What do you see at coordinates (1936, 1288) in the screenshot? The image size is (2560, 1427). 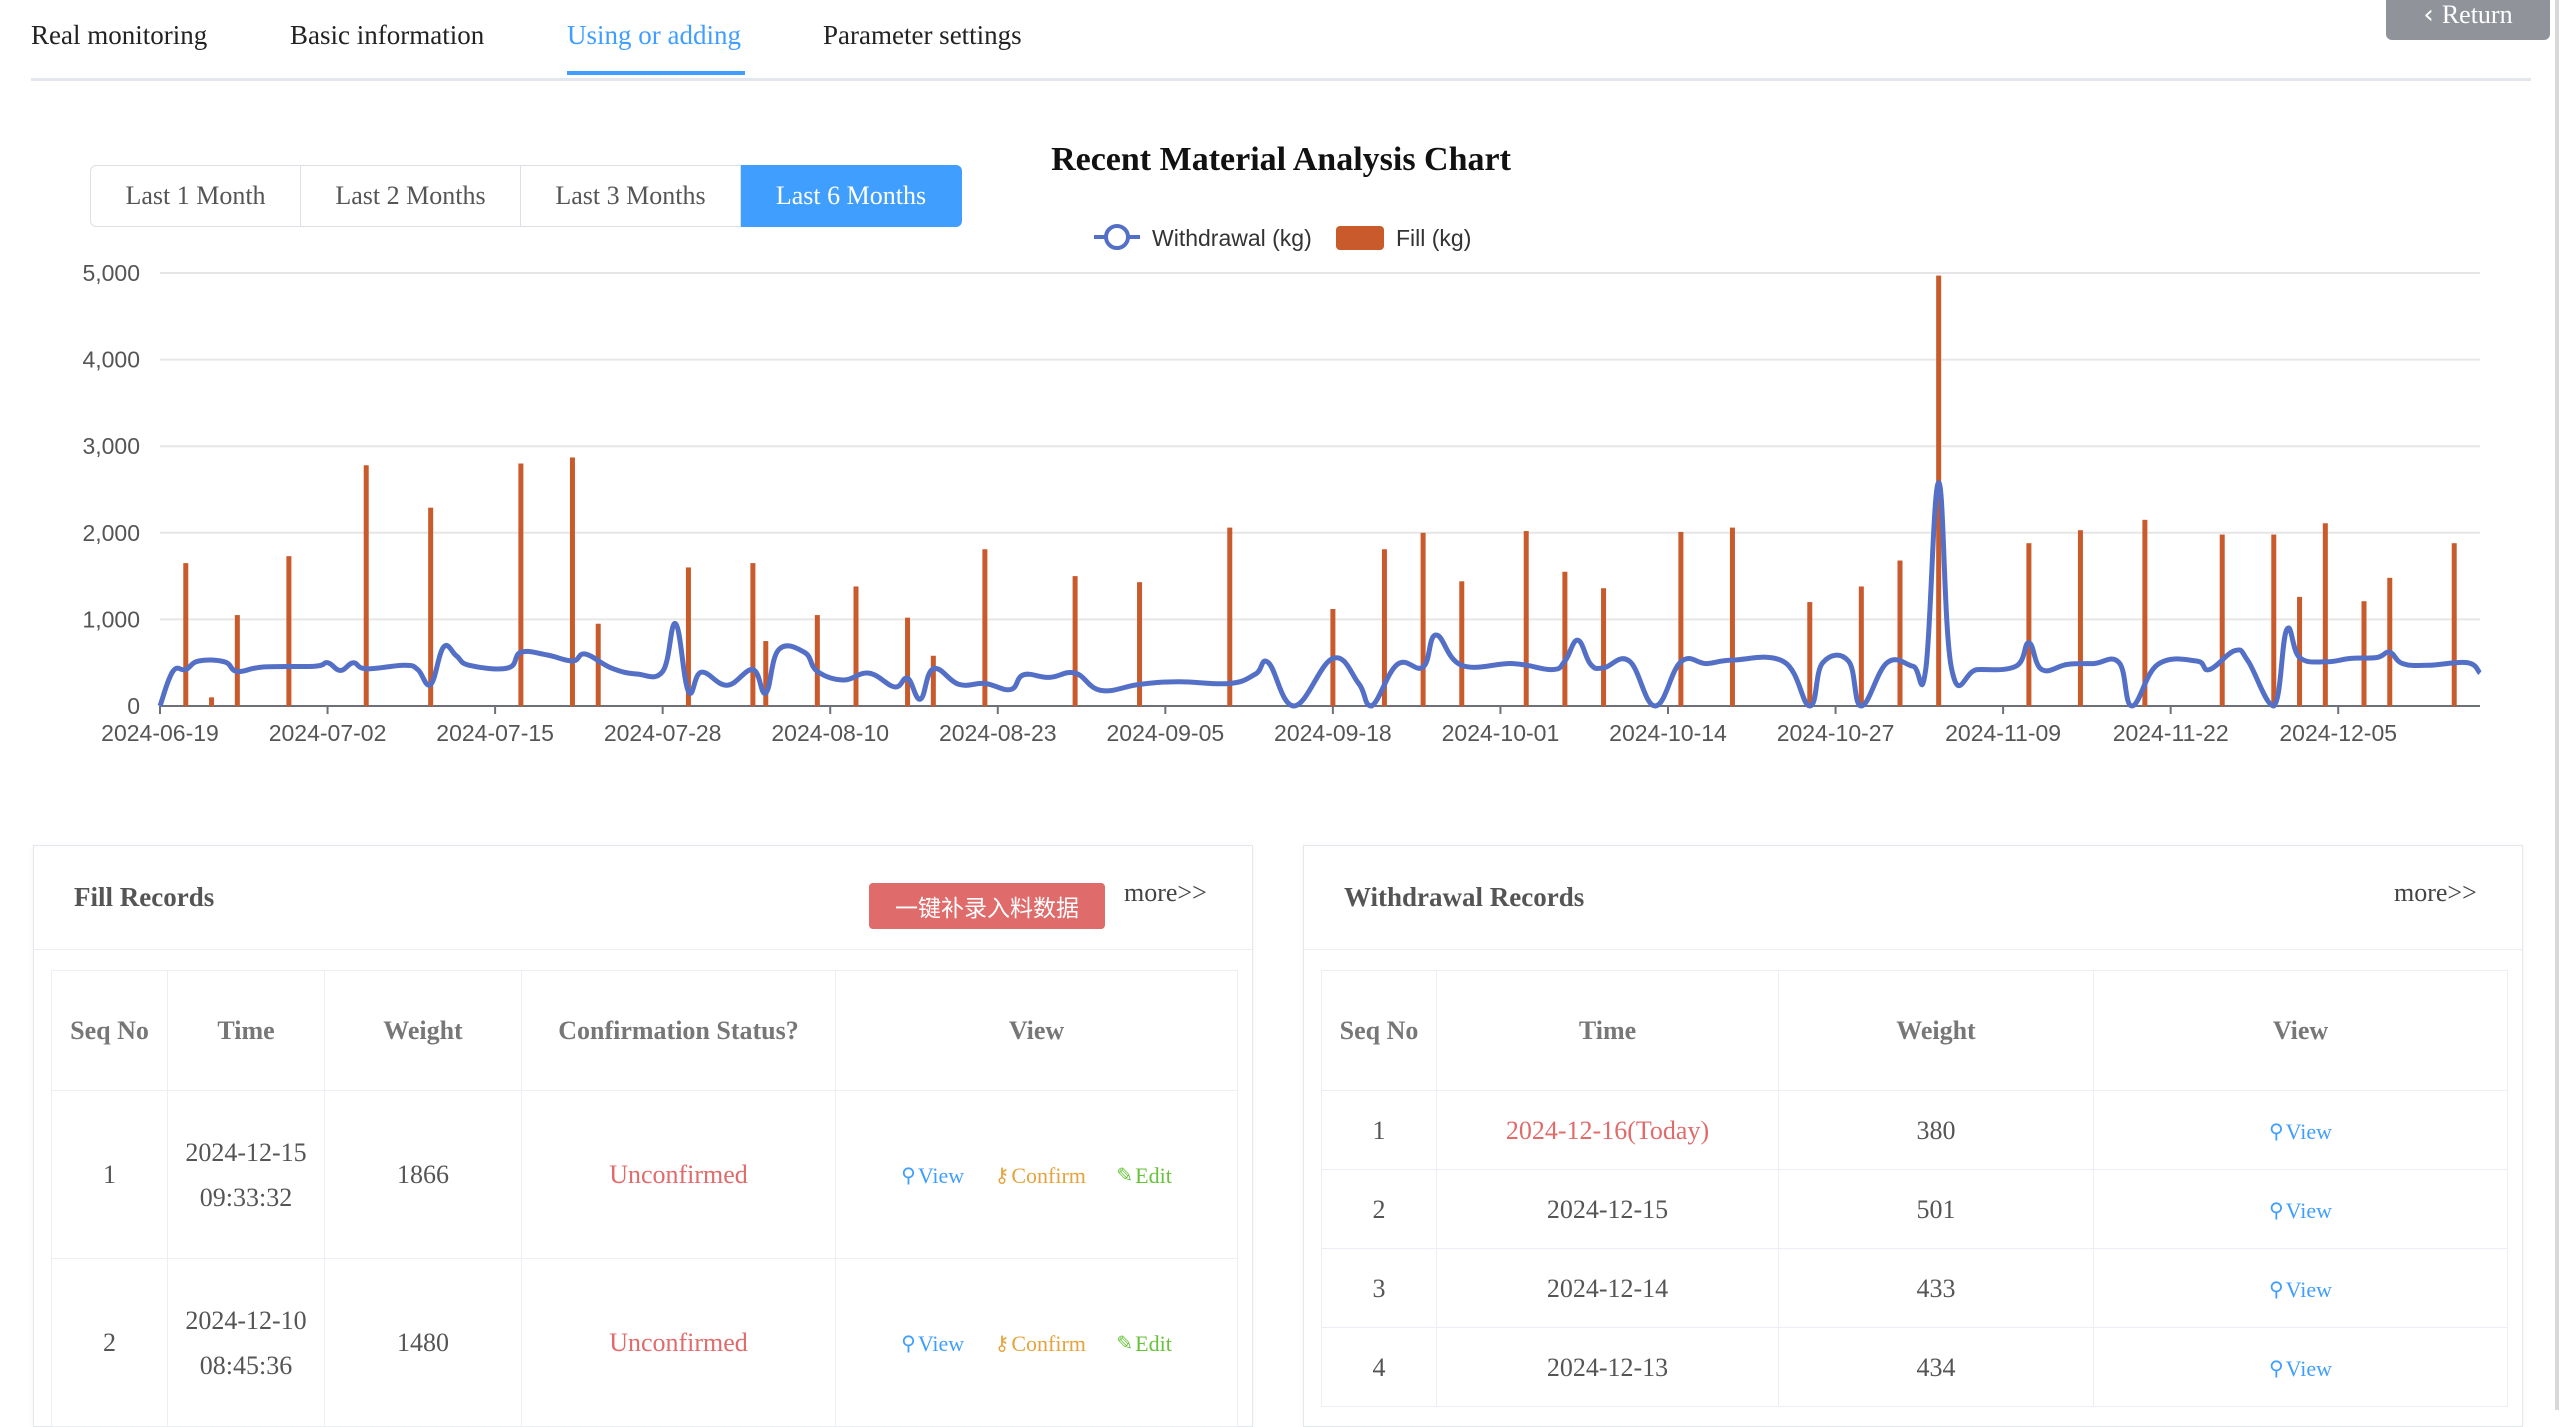 I see `cell-weight: 433` at bounding box center [1936, 1288].